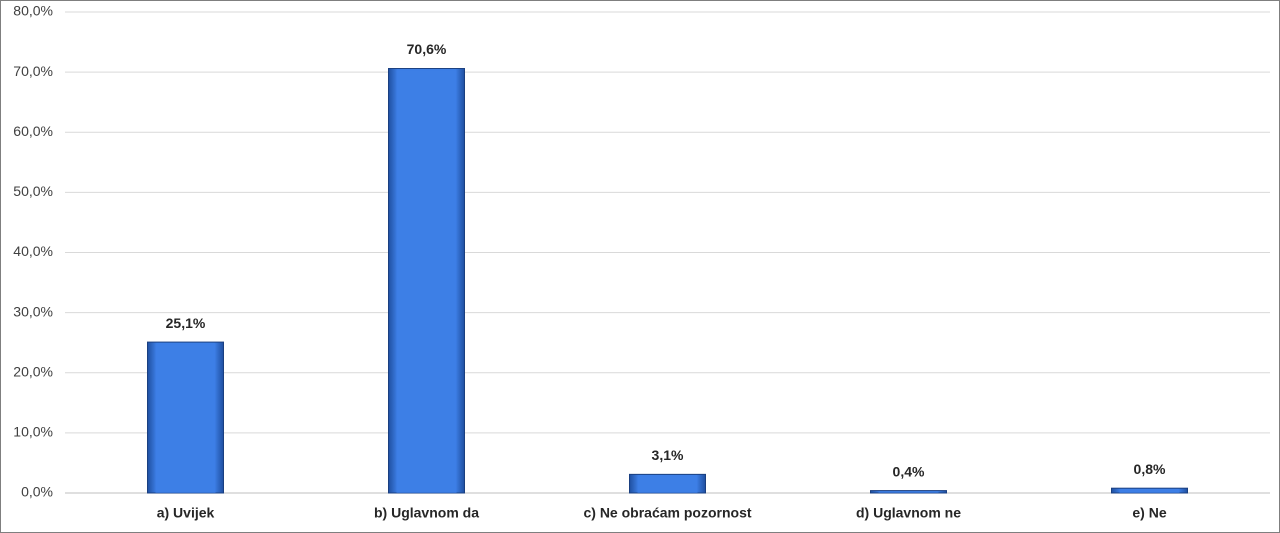 The image size is (1280, 533). What do you see at coordinates (33, 191) in the screenshot?
I see `y-tick-label: 50,0%` at bounding box center [33, 191].